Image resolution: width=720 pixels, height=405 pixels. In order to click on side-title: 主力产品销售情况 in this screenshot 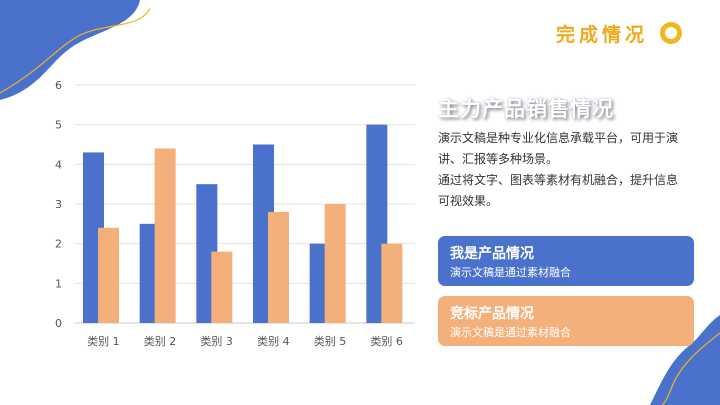, I will do `click(526, 109)`.